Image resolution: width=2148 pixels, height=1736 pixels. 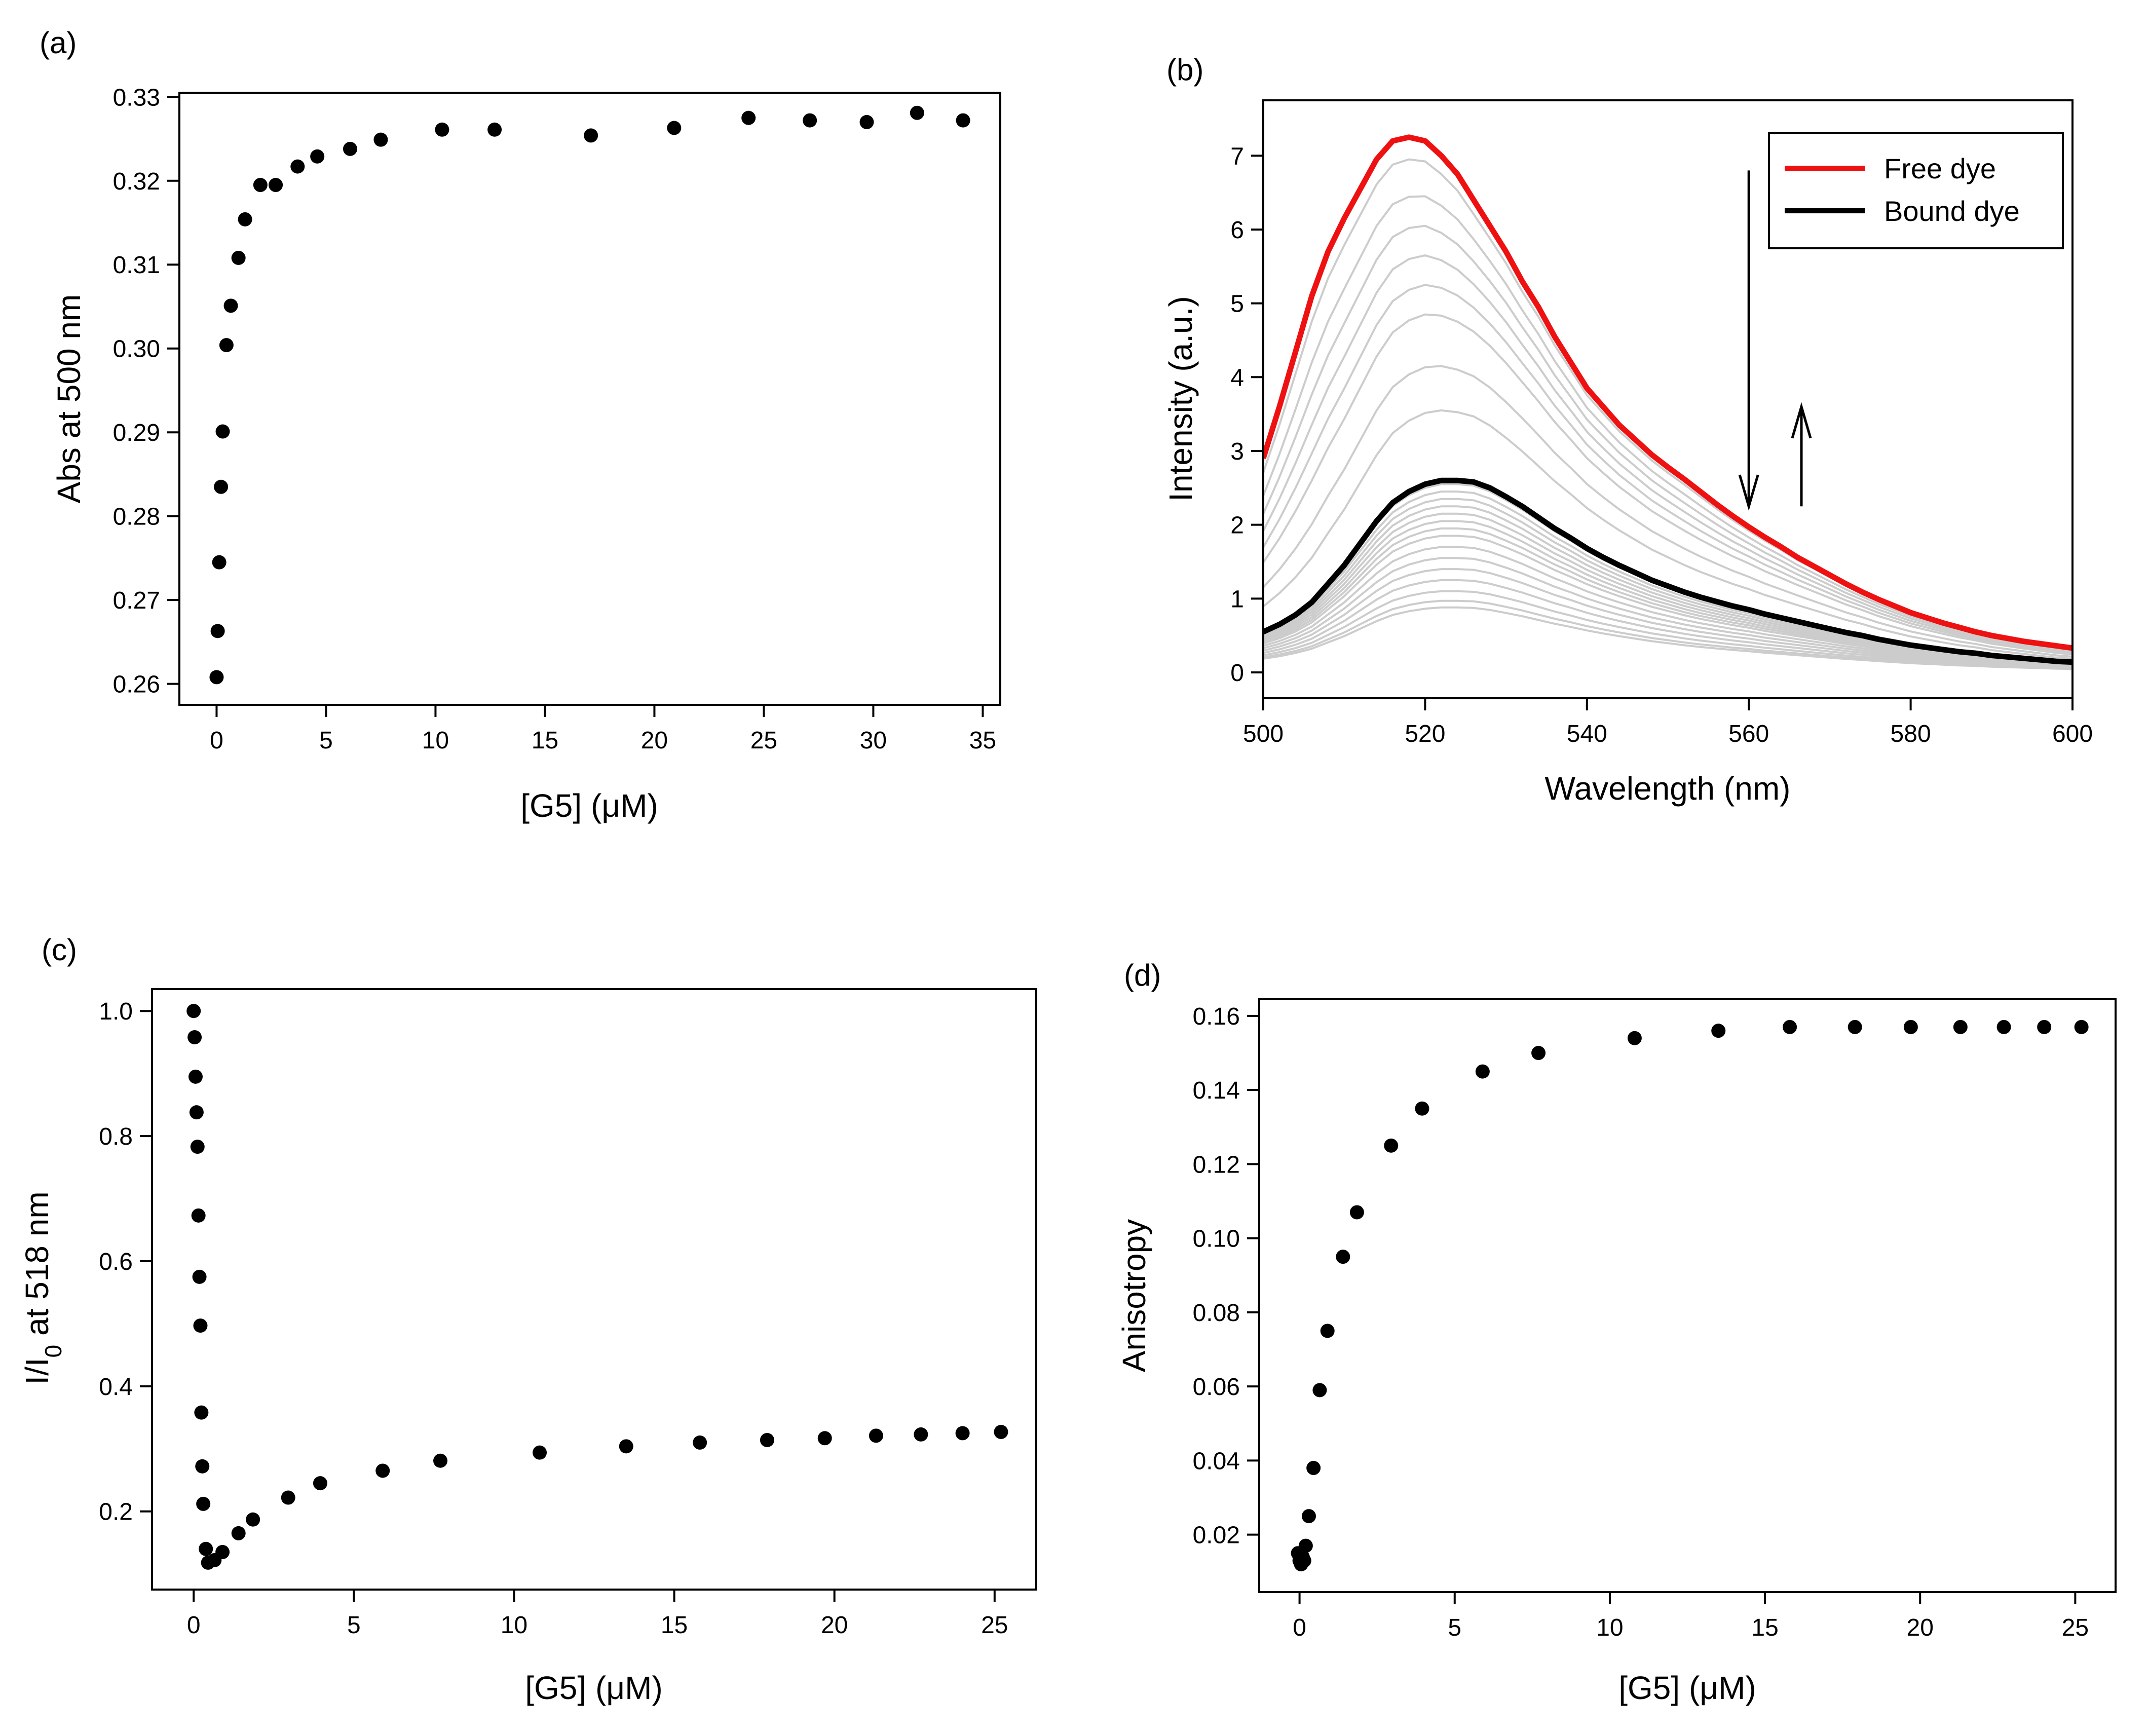 I want to click on panel-d-x-tick-label: 10, so click(x=1610, y=1627).